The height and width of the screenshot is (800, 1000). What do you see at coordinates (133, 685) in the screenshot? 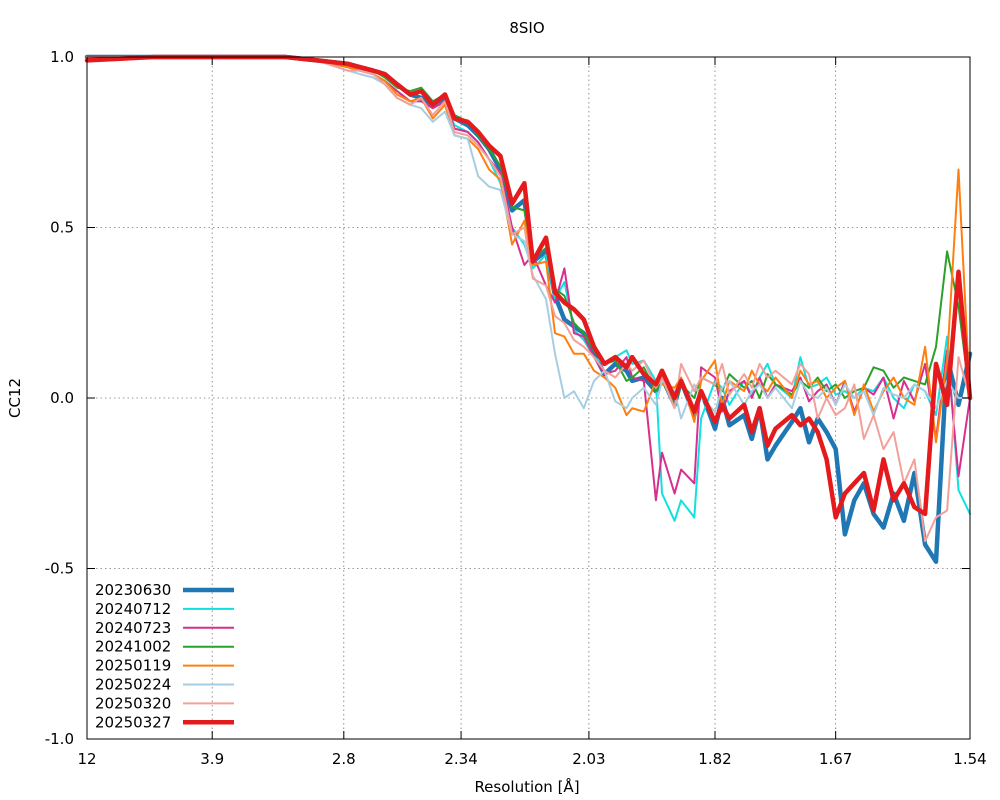
I see `legend-label-20250224: 20250224` at bounding box center [133, 685].